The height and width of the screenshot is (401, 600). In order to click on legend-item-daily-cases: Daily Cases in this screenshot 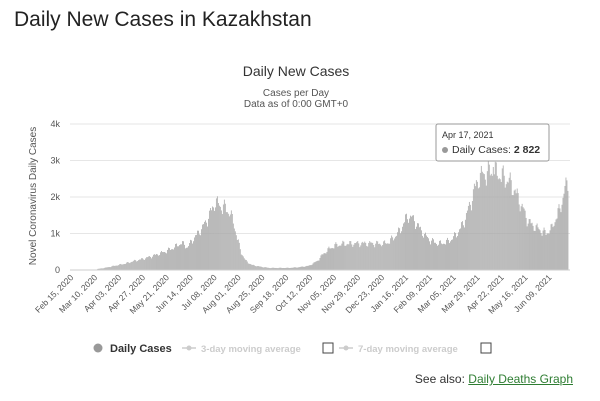, I will do `click(132, 349)`.